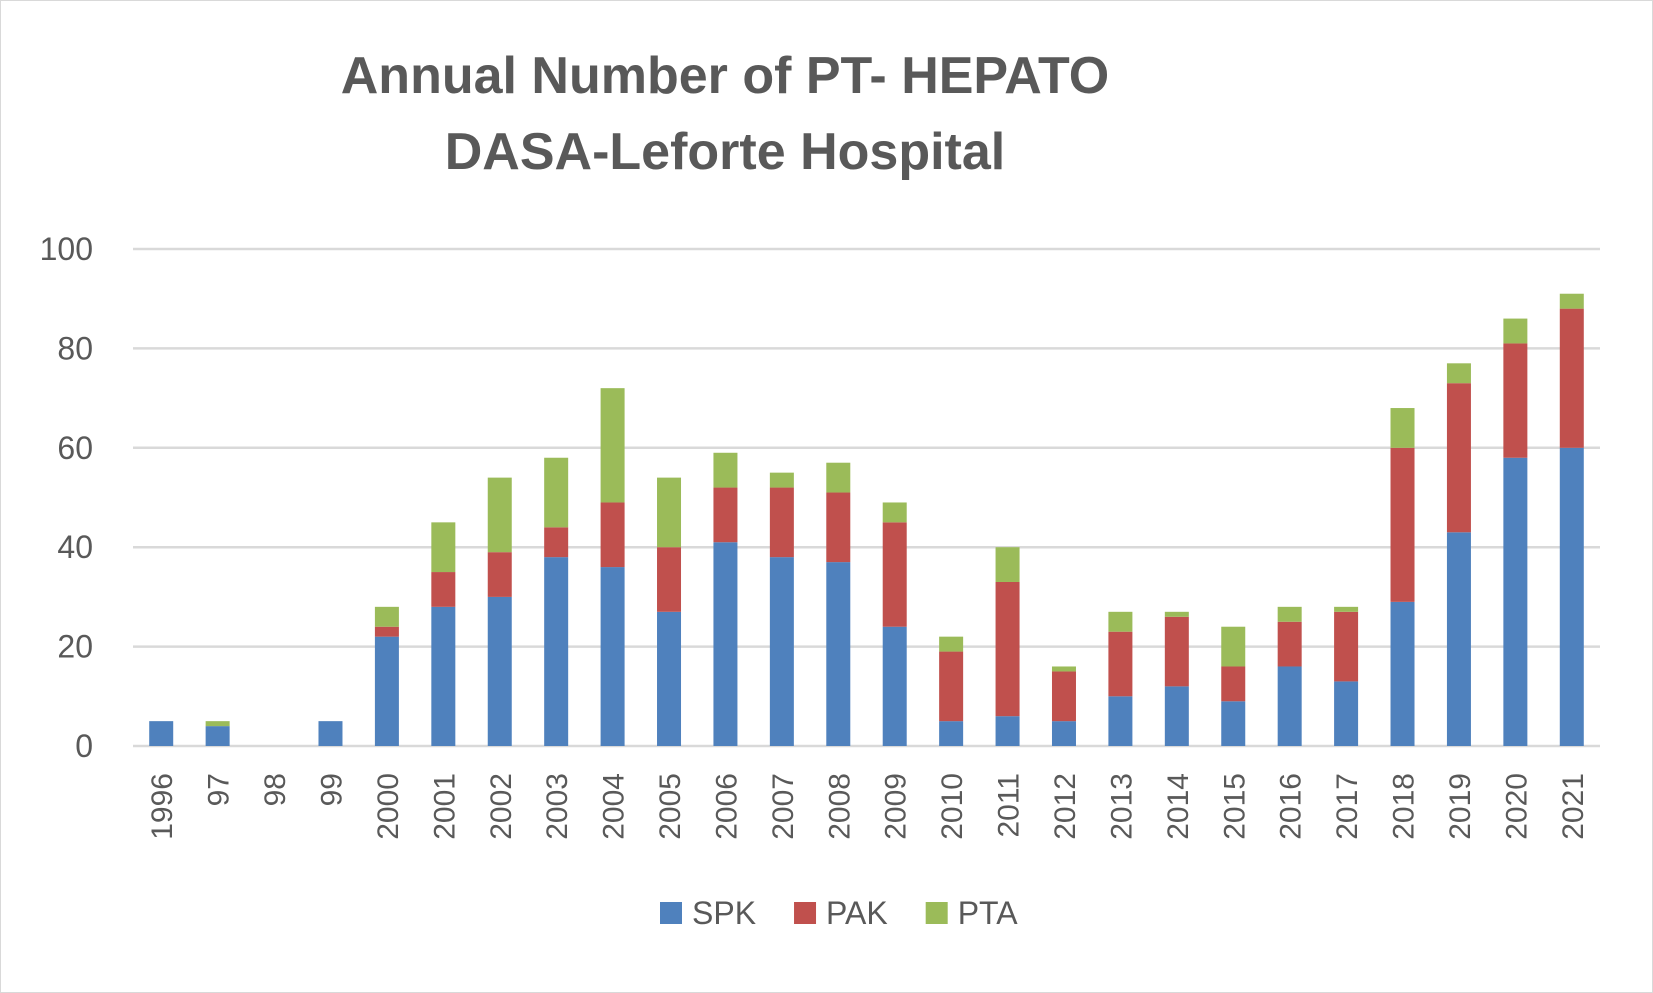 The width and height of the screenshot is (1653, 993). Describe the element at coordinates (1007, 649) in the screenshot. I see `bar-pak-2011` at that location.